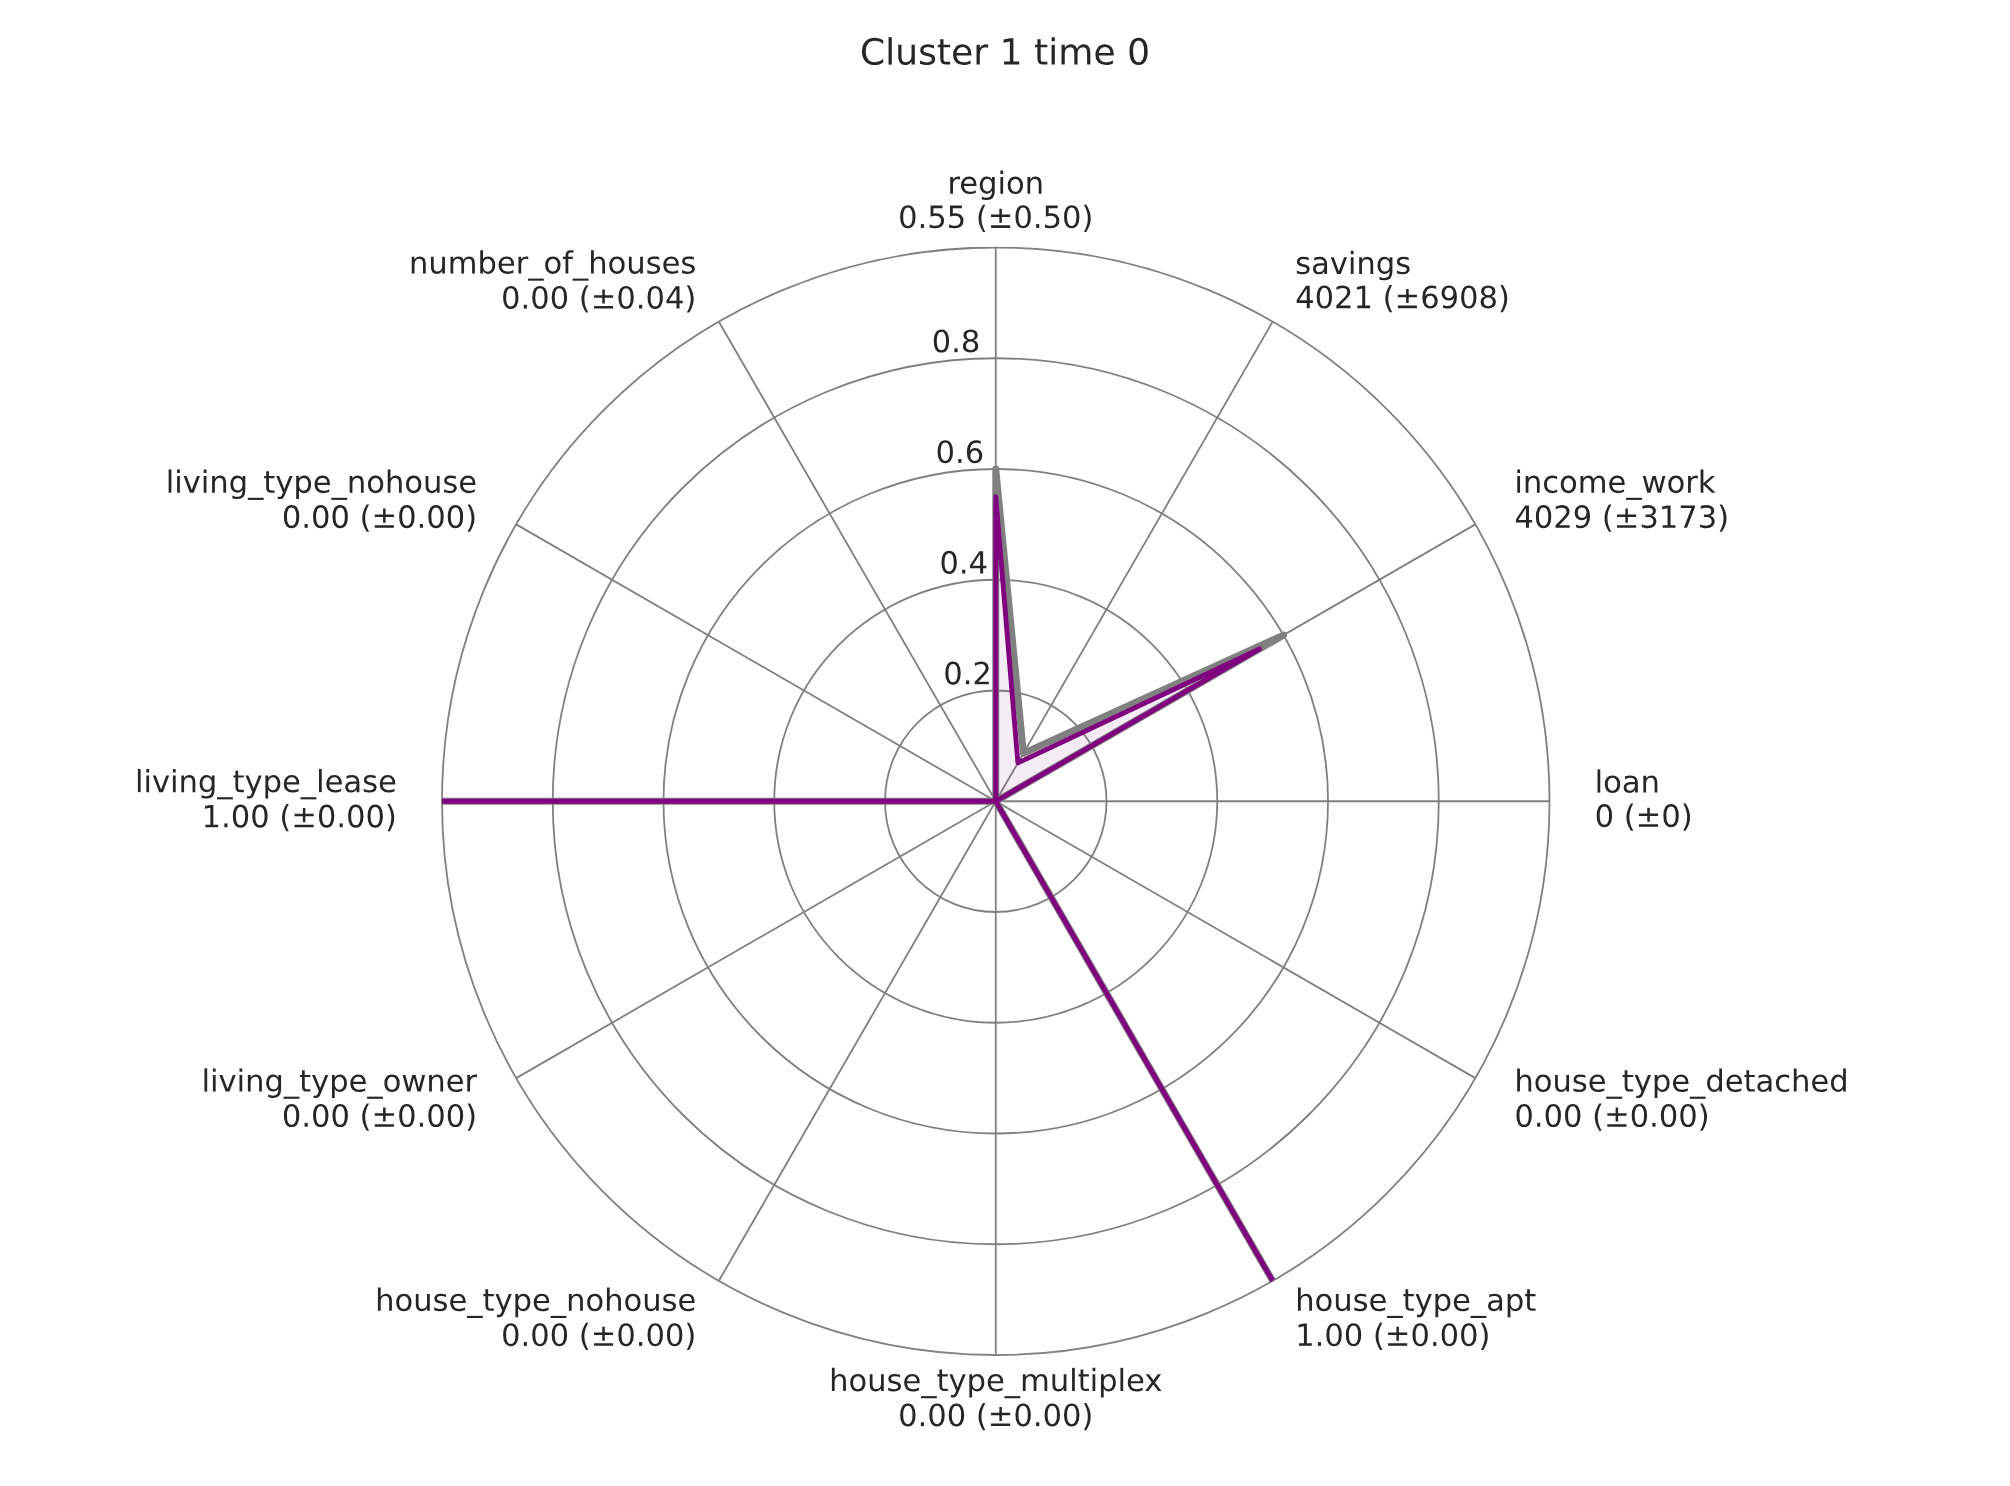 Image resolution: width=2010 pixels, height=1486 pixels. What do you see at coordinates (1621, 500) in the screenshot?
I see `spoke-label: income_work 4029 (±3173)` at bounding box center [1621, 500].